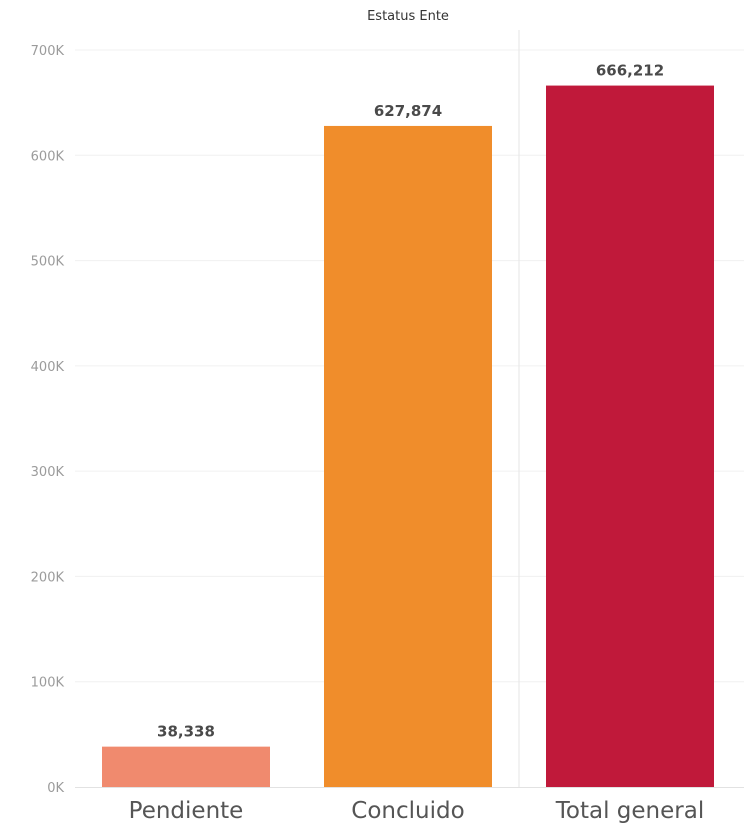  Describe the element at coordinates (48, 156) in the screenshot. I see `y-tick-label: 600K` at that location.